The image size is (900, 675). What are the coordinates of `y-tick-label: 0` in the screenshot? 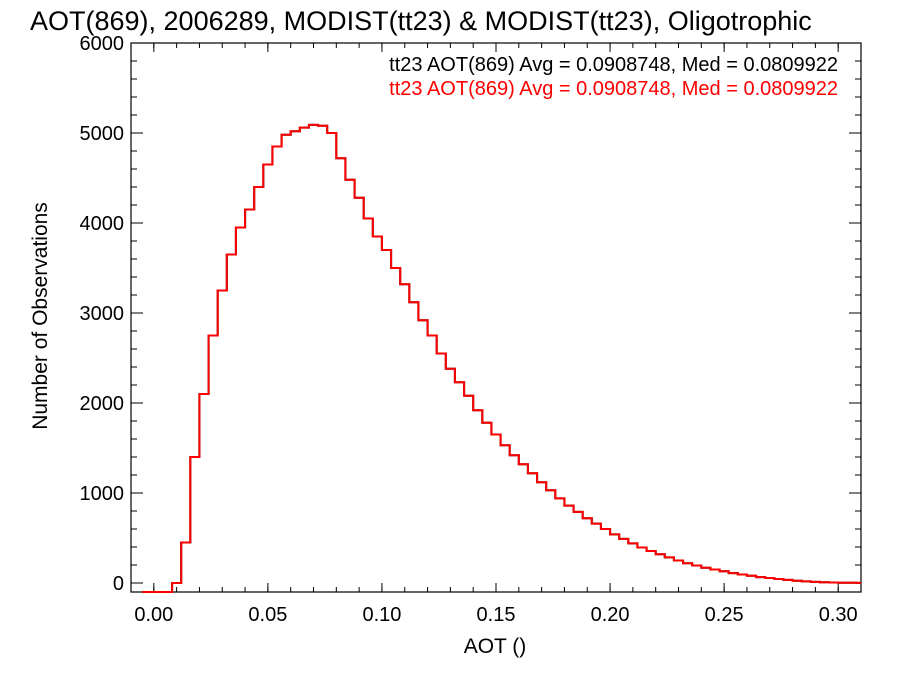 It's located at (118, 584).